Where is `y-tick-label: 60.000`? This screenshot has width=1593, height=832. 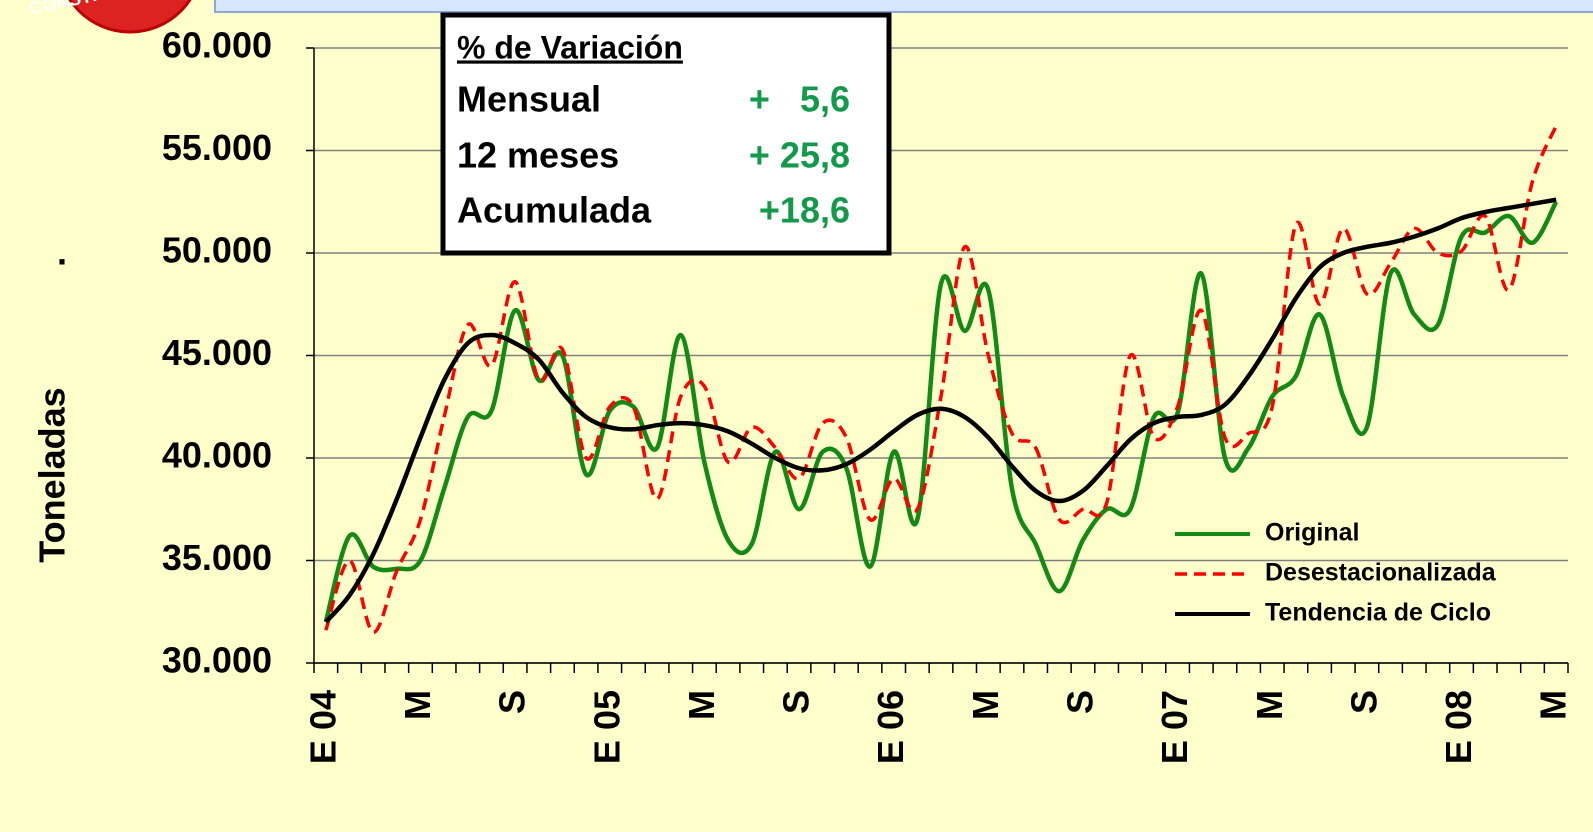
y-tick-label: 60.000 is located at coordinates (217, 45).